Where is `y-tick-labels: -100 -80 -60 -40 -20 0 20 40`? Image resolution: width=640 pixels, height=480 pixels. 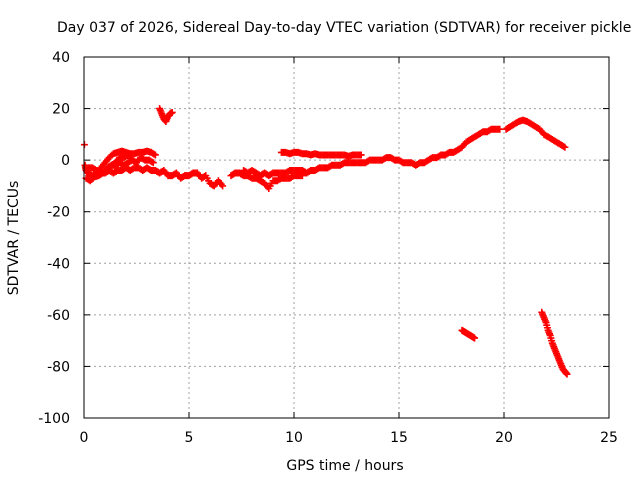
y-tick-labels: -100 -80 -60 -40 -20 0 20 40 is located at coordinates (54, 238).